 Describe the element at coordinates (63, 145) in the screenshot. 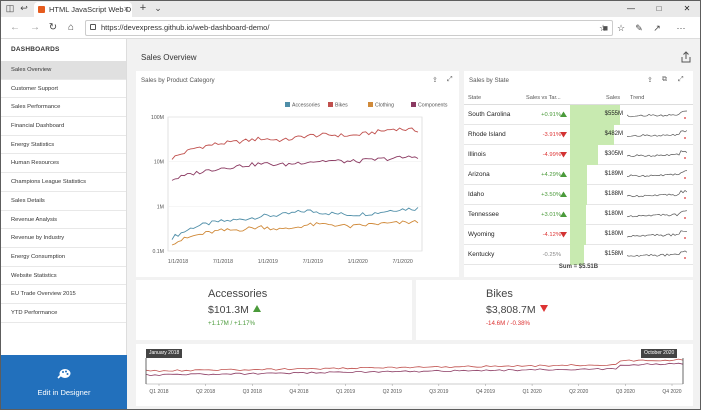

I see `sidebar-item: Energy Statistics` at that location.